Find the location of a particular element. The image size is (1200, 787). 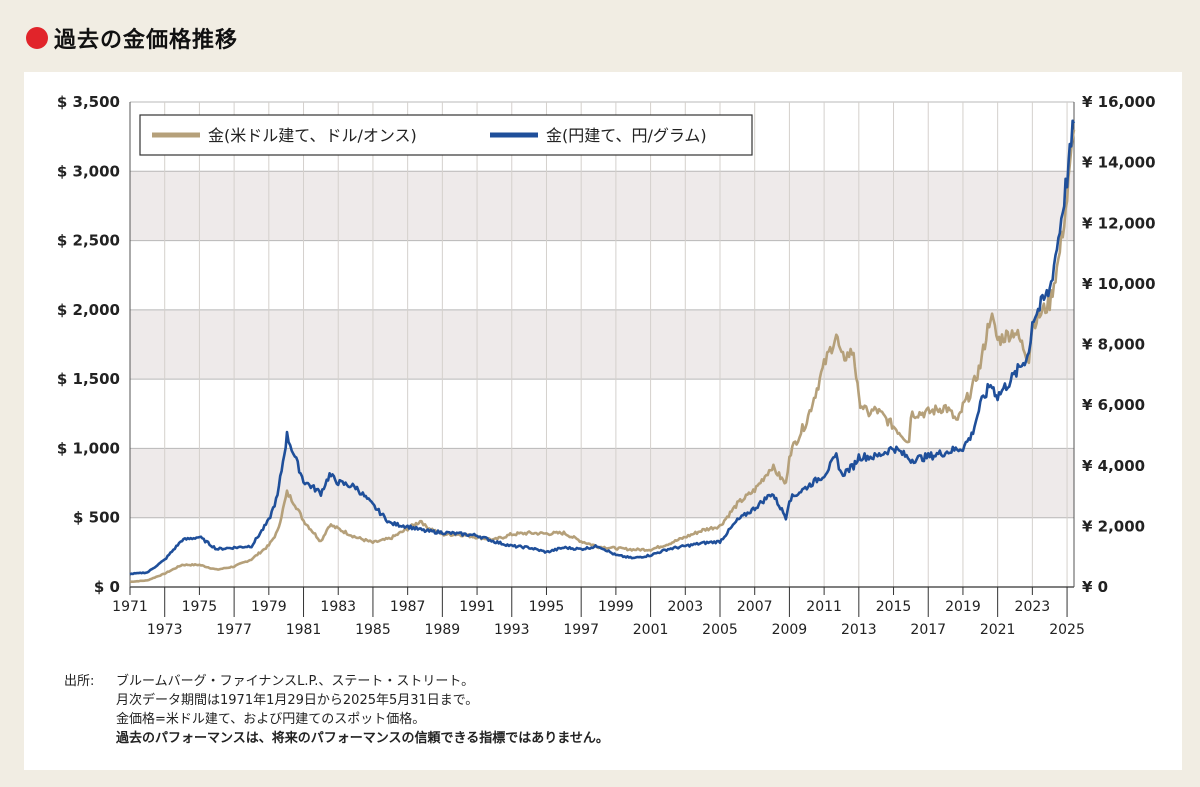

legend-jpy-label: 金(円建て、円/グラム) is located at coordinates (626, 135).